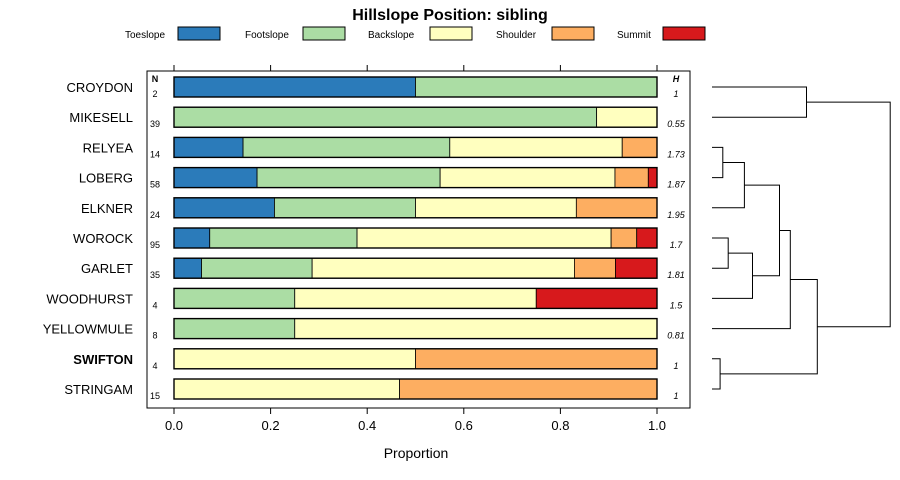 The width and height of the screenshot is (900, 480). What do you see at coordinates (573, 33) in the screenshot?
I see `legend-swatch-shoulder` at bounding box center [573, 33].